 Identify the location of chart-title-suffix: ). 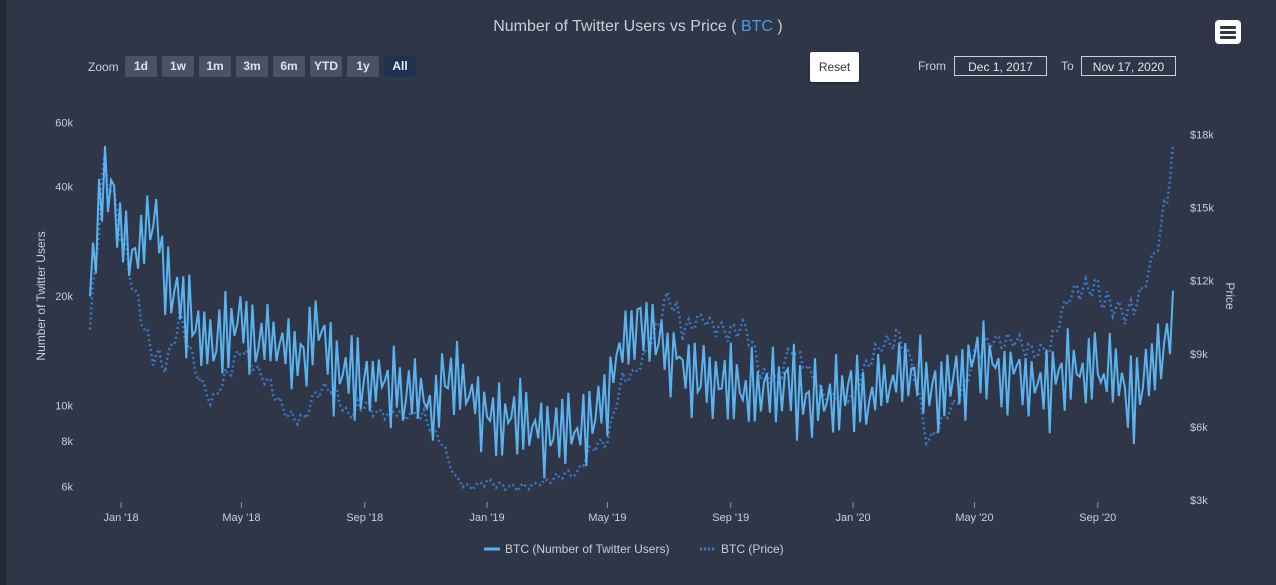
(777, 26).